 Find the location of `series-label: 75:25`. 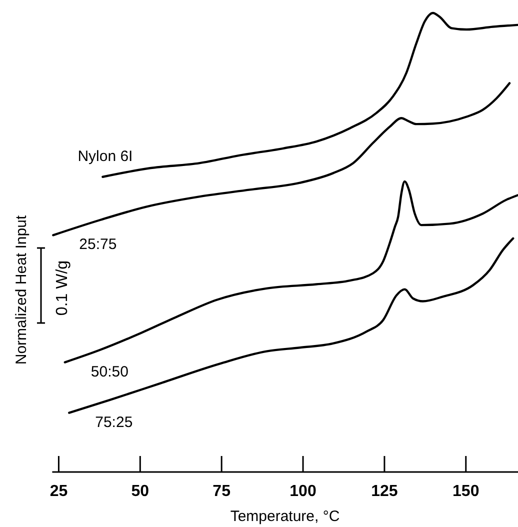

series-label: 75:25 is located at coordinates (114, 422).